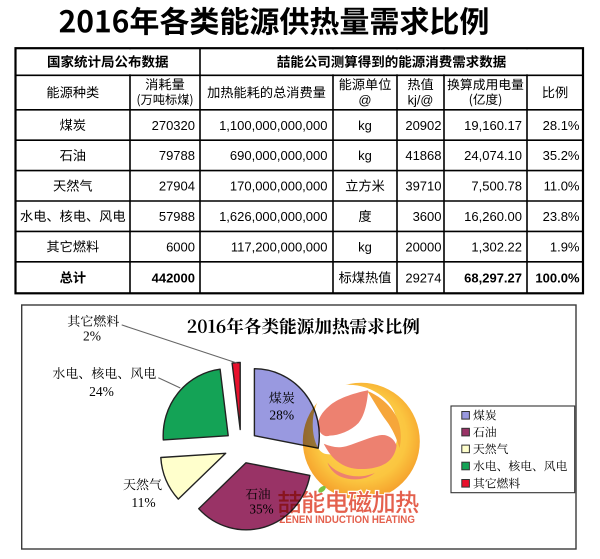 The height and width of the screenshot is (559, 600). I want to click on svg-text: 35.2%, so click(561, 155).